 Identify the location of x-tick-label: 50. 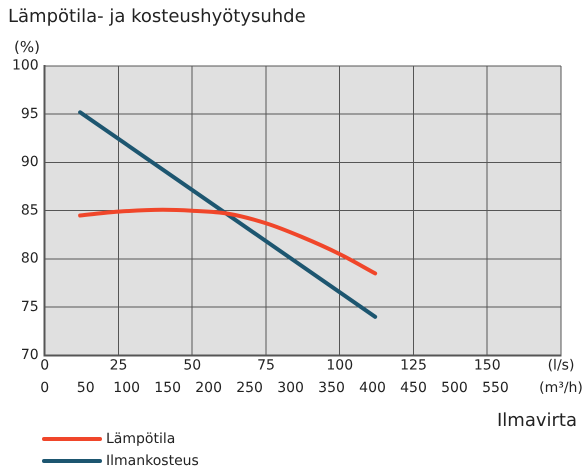
(192, 365).